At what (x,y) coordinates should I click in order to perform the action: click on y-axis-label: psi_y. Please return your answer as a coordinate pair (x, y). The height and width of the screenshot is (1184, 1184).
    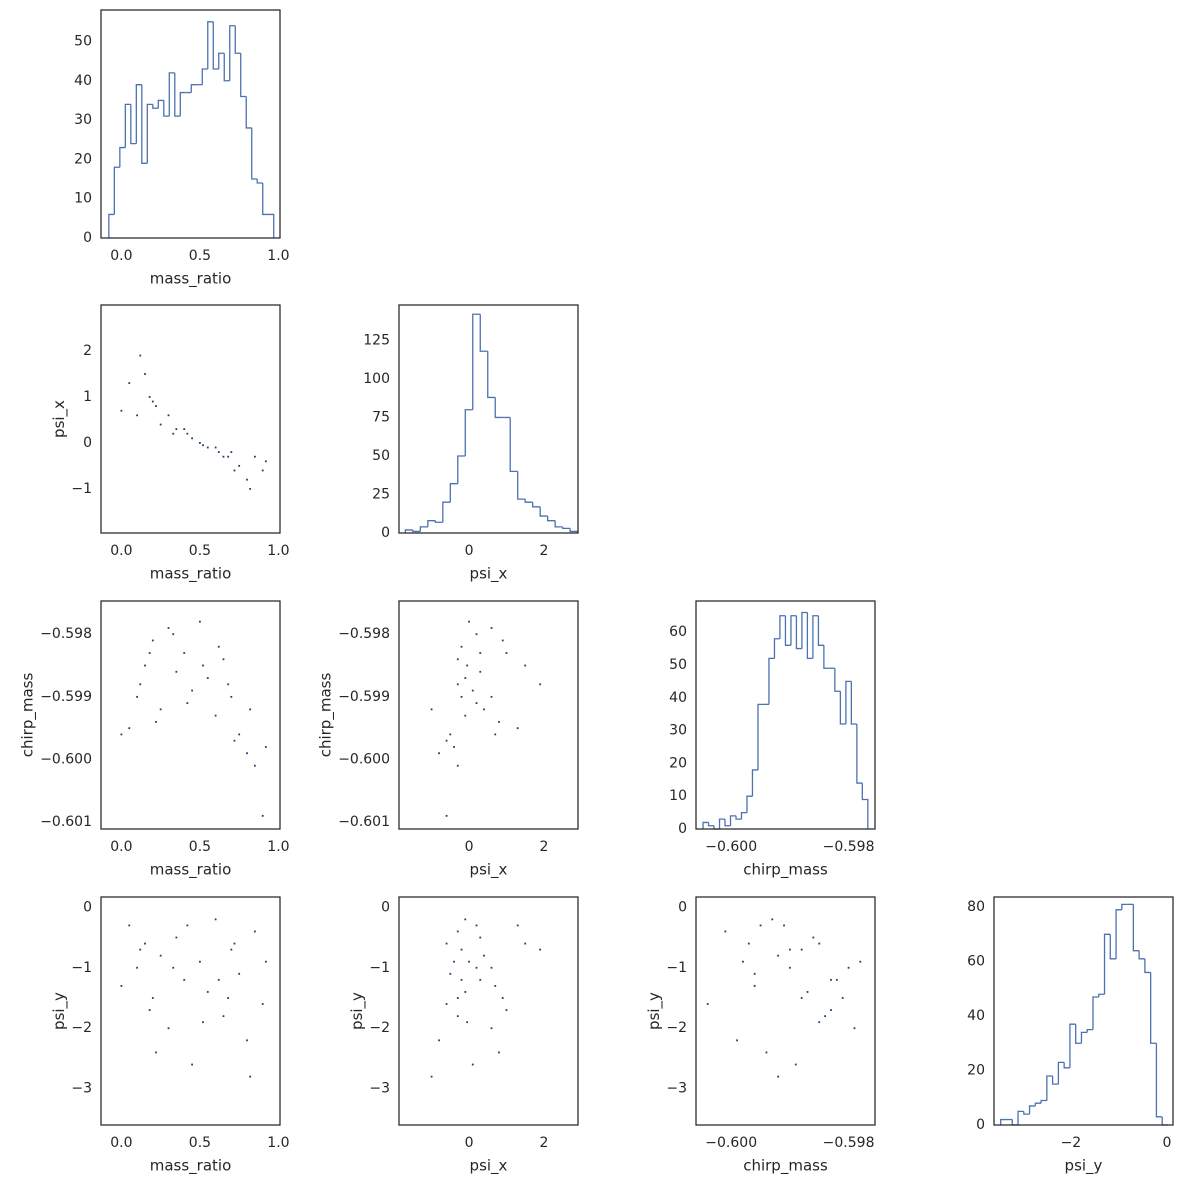
    Looking at the image, I should click on (357, 1011).